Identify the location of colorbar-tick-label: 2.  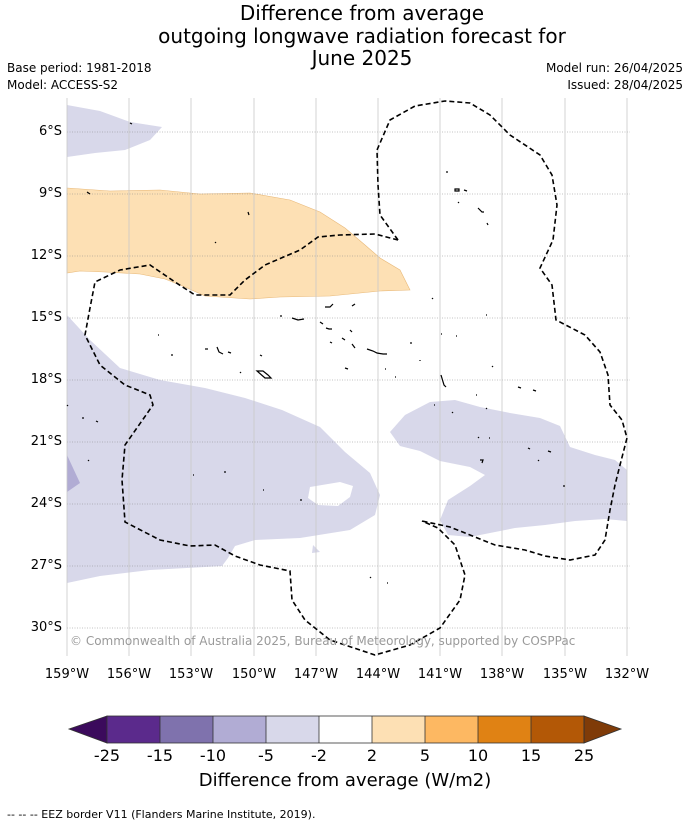
(372, 755).